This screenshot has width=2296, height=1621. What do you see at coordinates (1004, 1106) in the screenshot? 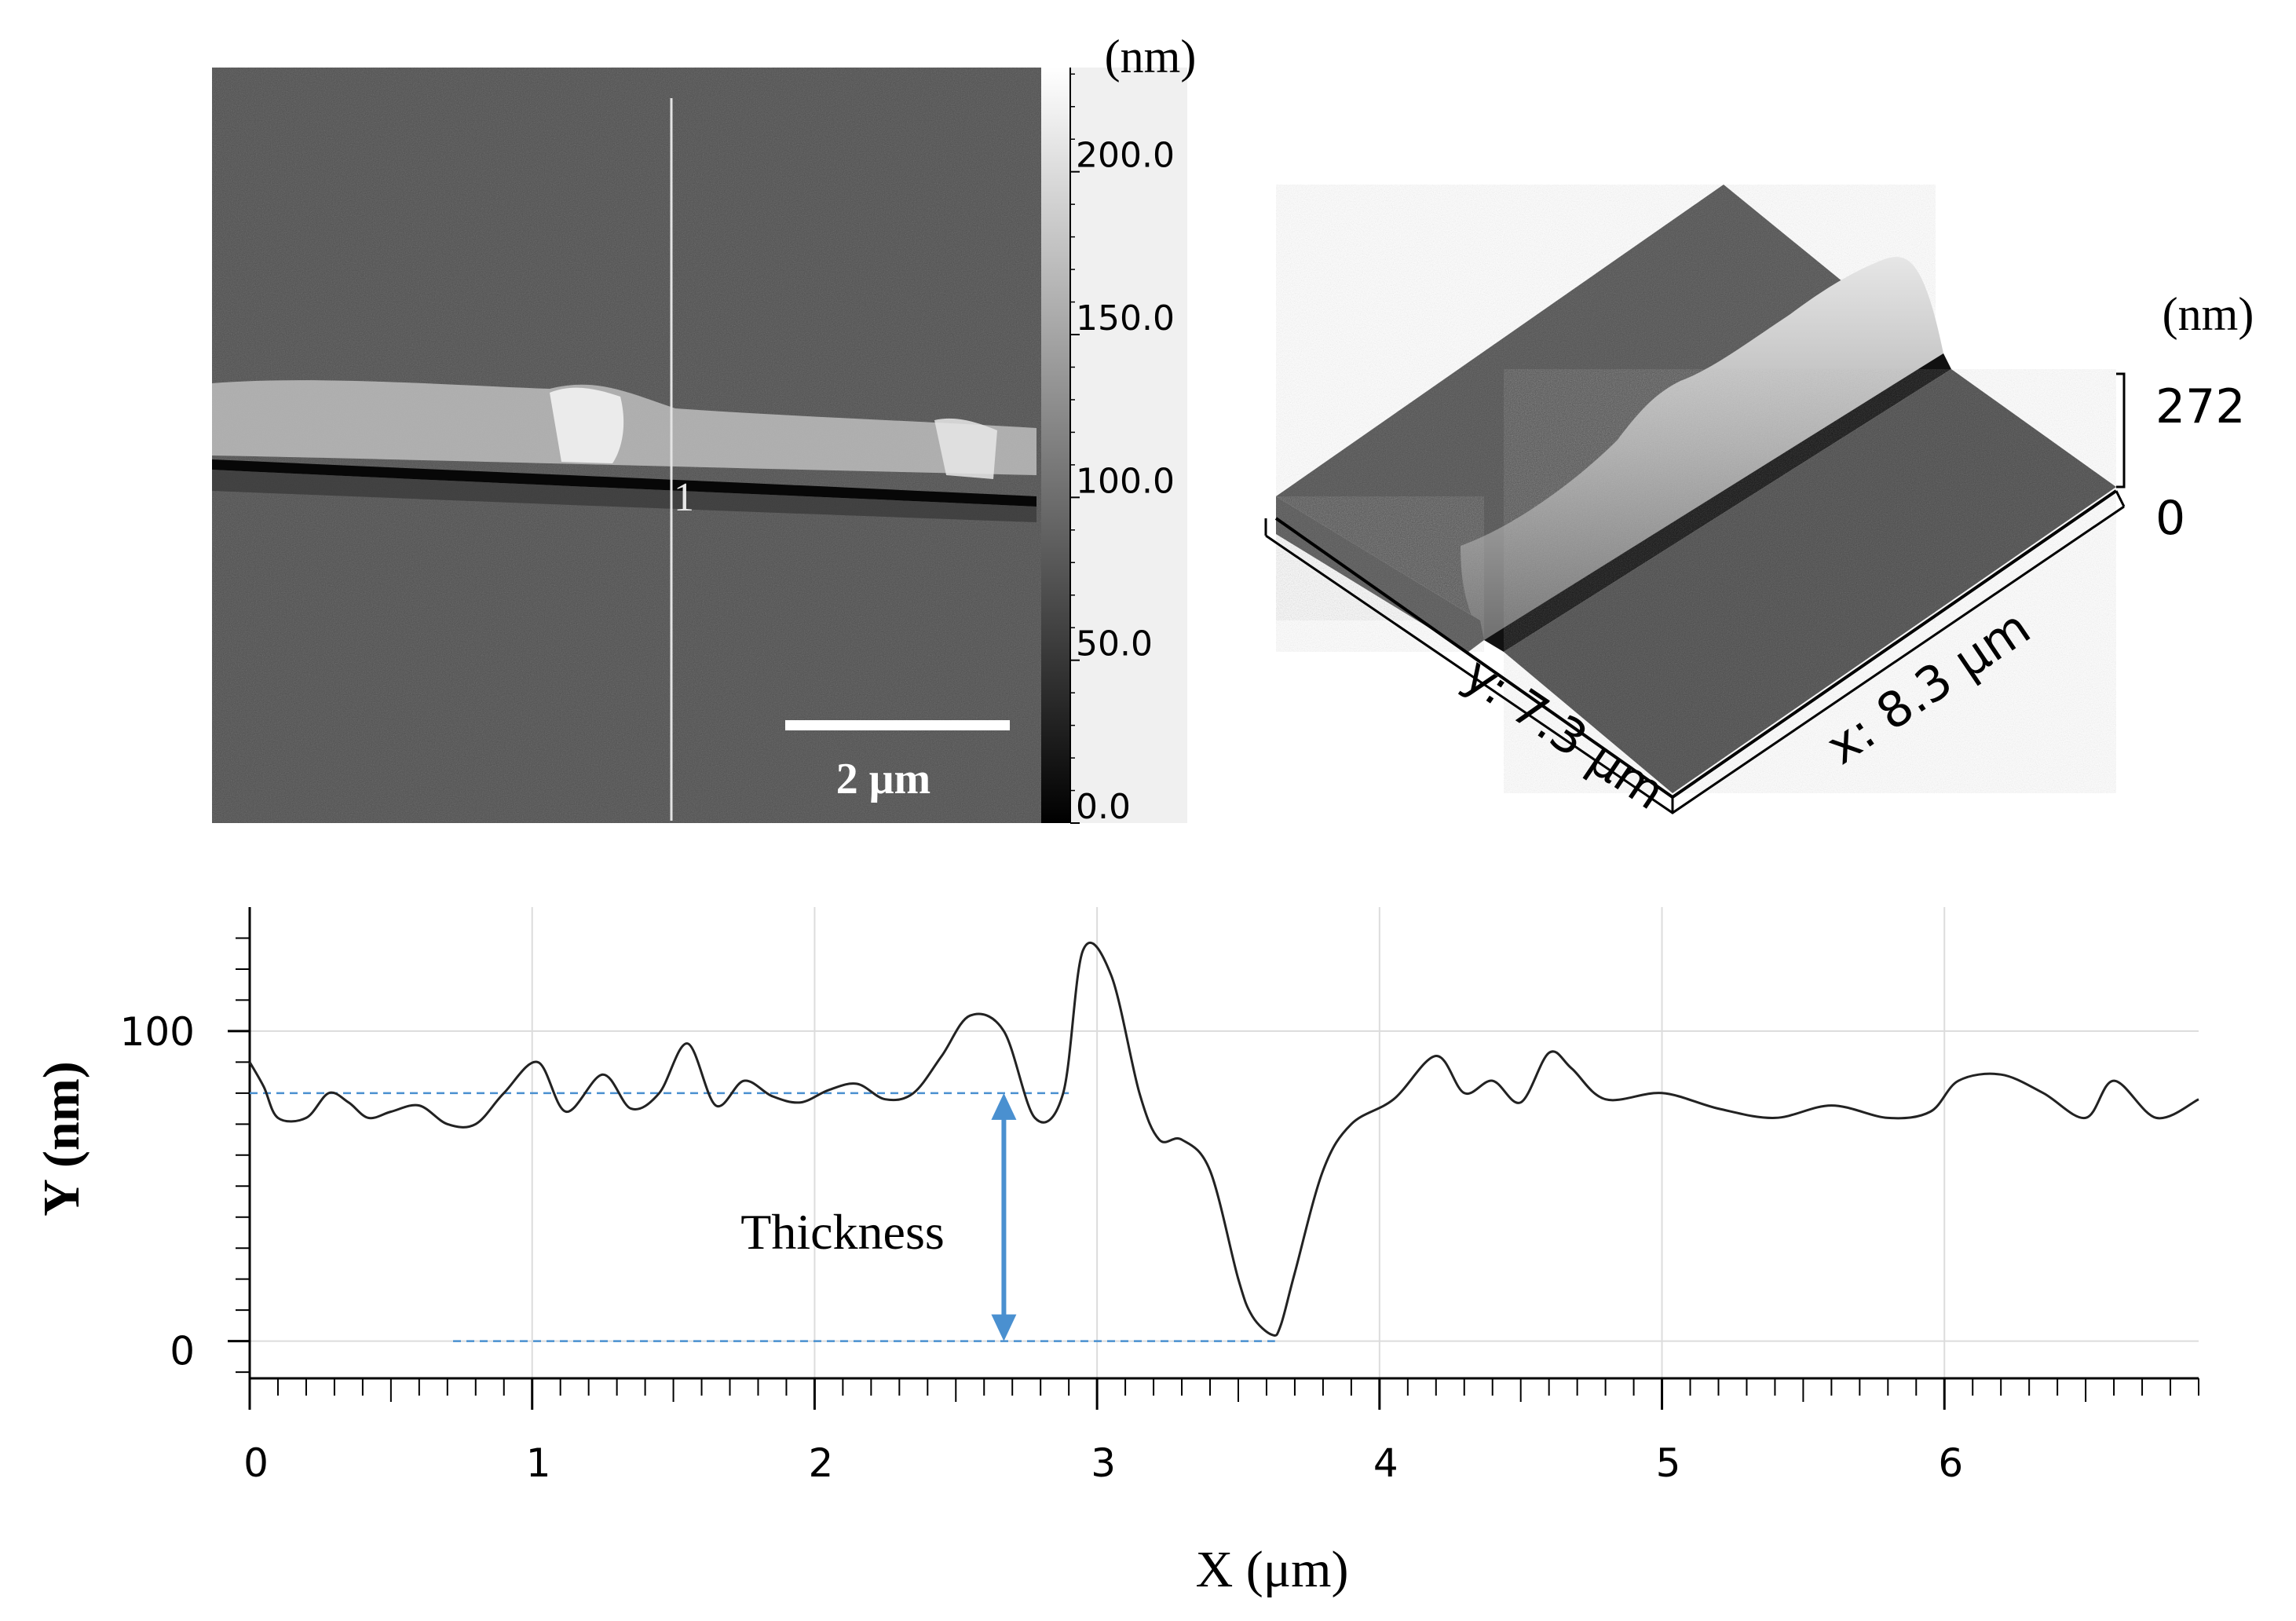
I see `thickness-arrow-head-top` at bounding box center [1004, 1106].